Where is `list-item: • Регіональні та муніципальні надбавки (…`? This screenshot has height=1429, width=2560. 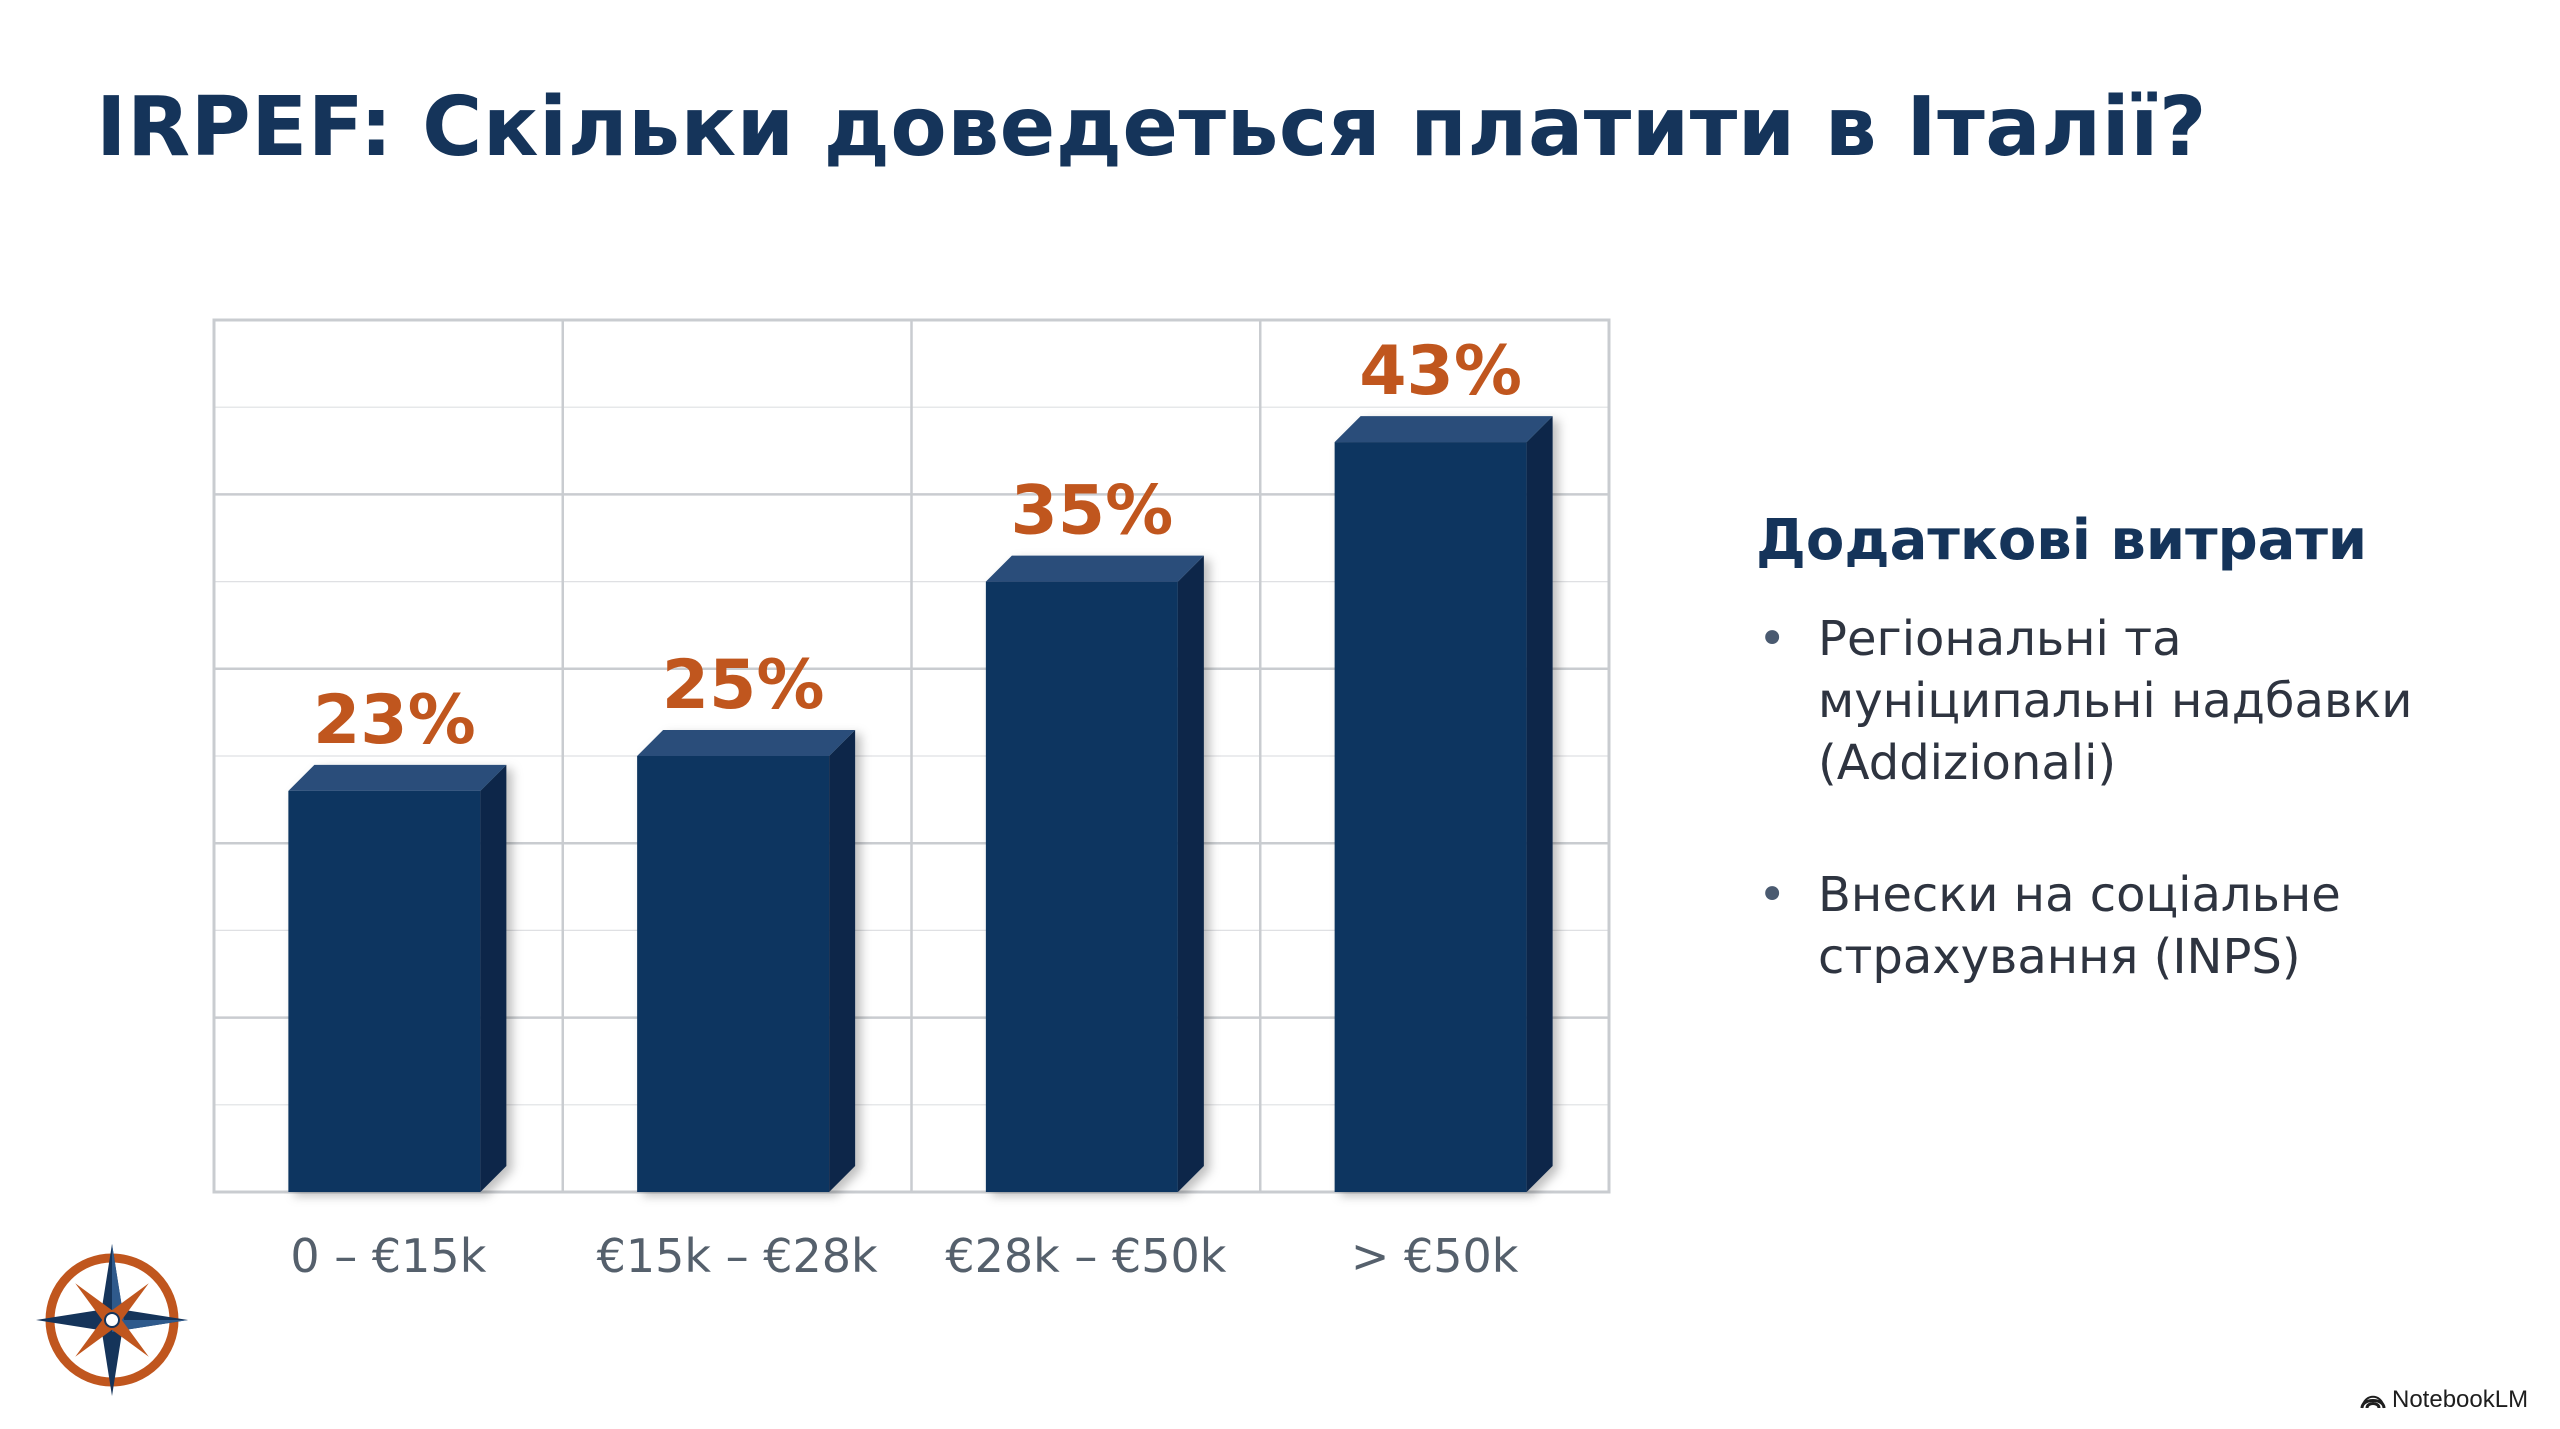 list-item: • Регіональні та муніципальні надбавки (… is located at coordinates (2116, 701).